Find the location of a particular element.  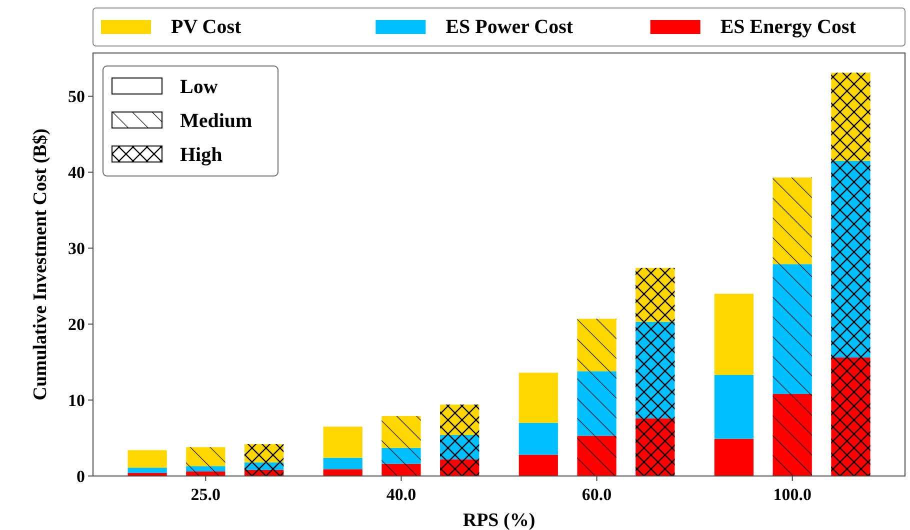

legend-label: PV Cost is located at coordinates (206, 27).